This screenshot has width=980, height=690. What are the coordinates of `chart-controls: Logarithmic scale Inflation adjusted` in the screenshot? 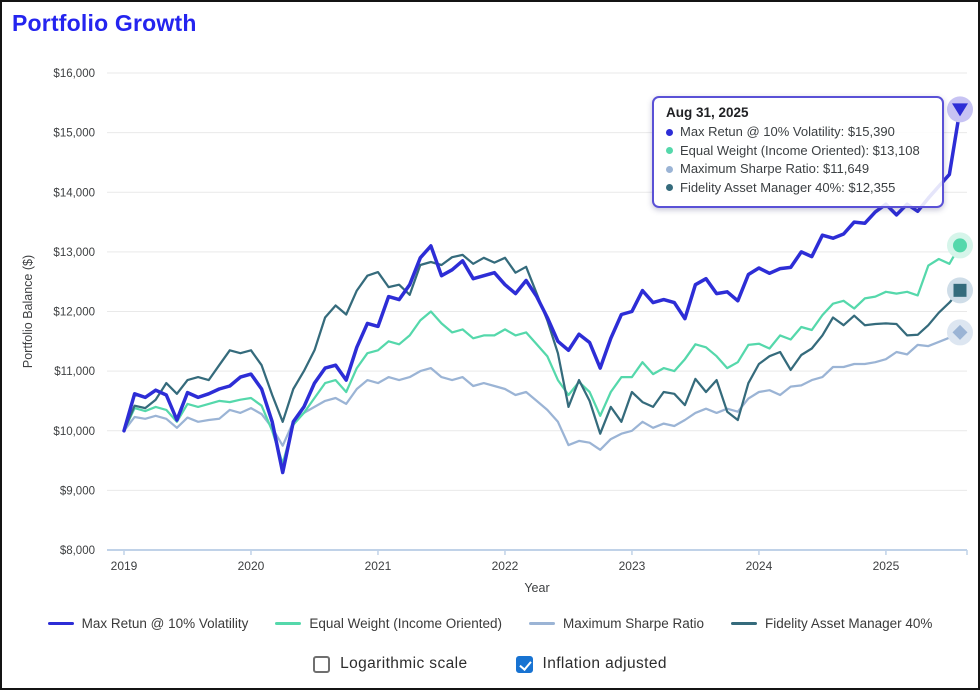 It's located at (490, 664).